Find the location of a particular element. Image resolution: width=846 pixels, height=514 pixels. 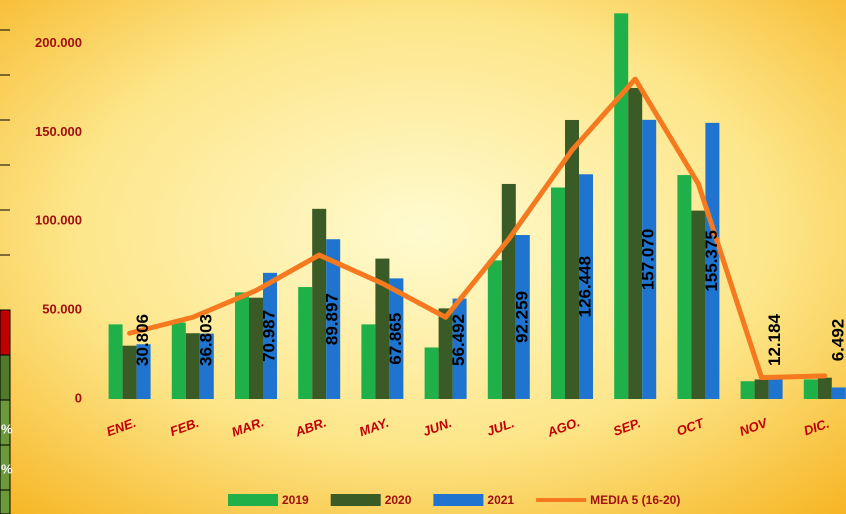

data-label: 6.492 is located at coordinates (837, 340).